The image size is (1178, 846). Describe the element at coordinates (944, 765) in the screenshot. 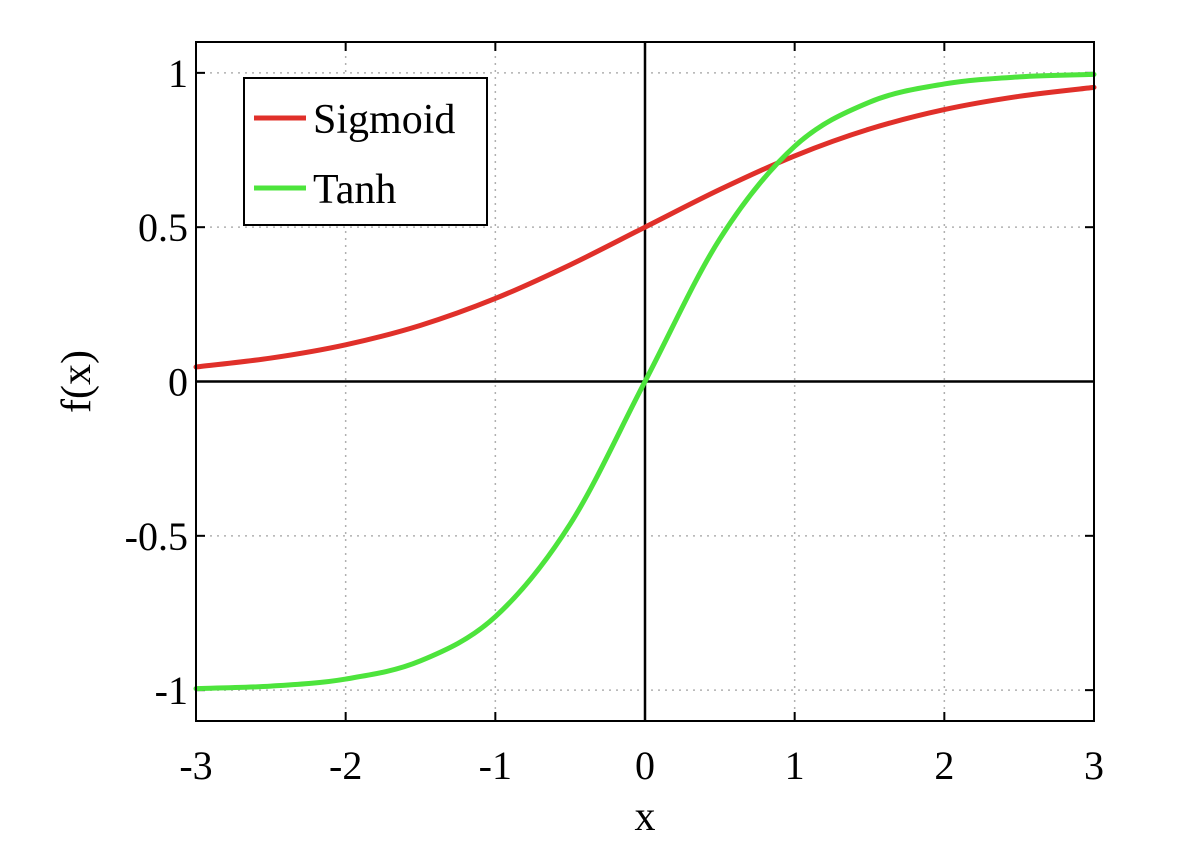

I see `x-tick-label: 2` at that location.